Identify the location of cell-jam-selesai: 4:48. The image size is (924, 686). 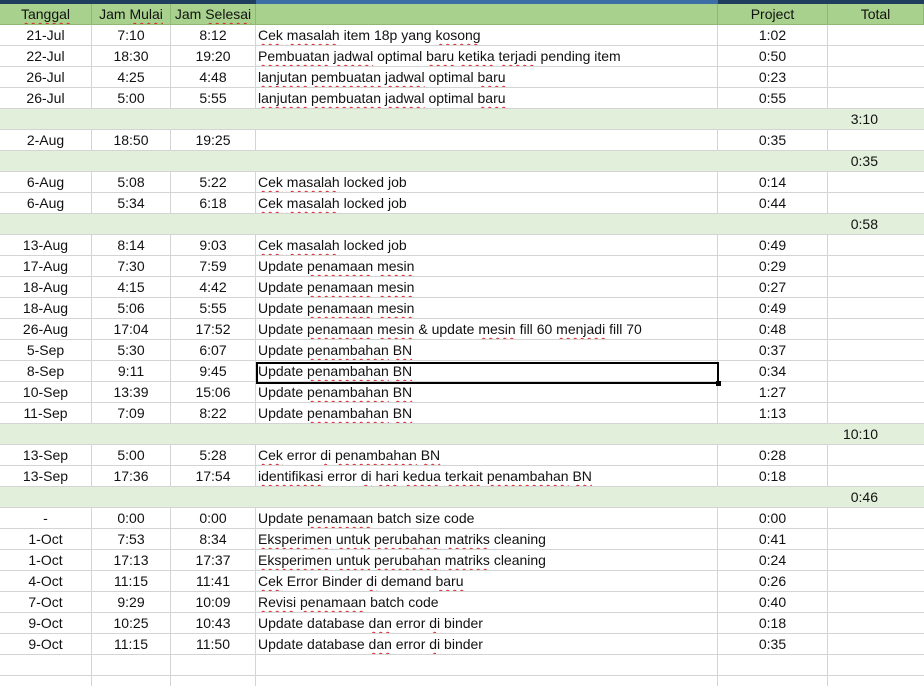
(213, 77).